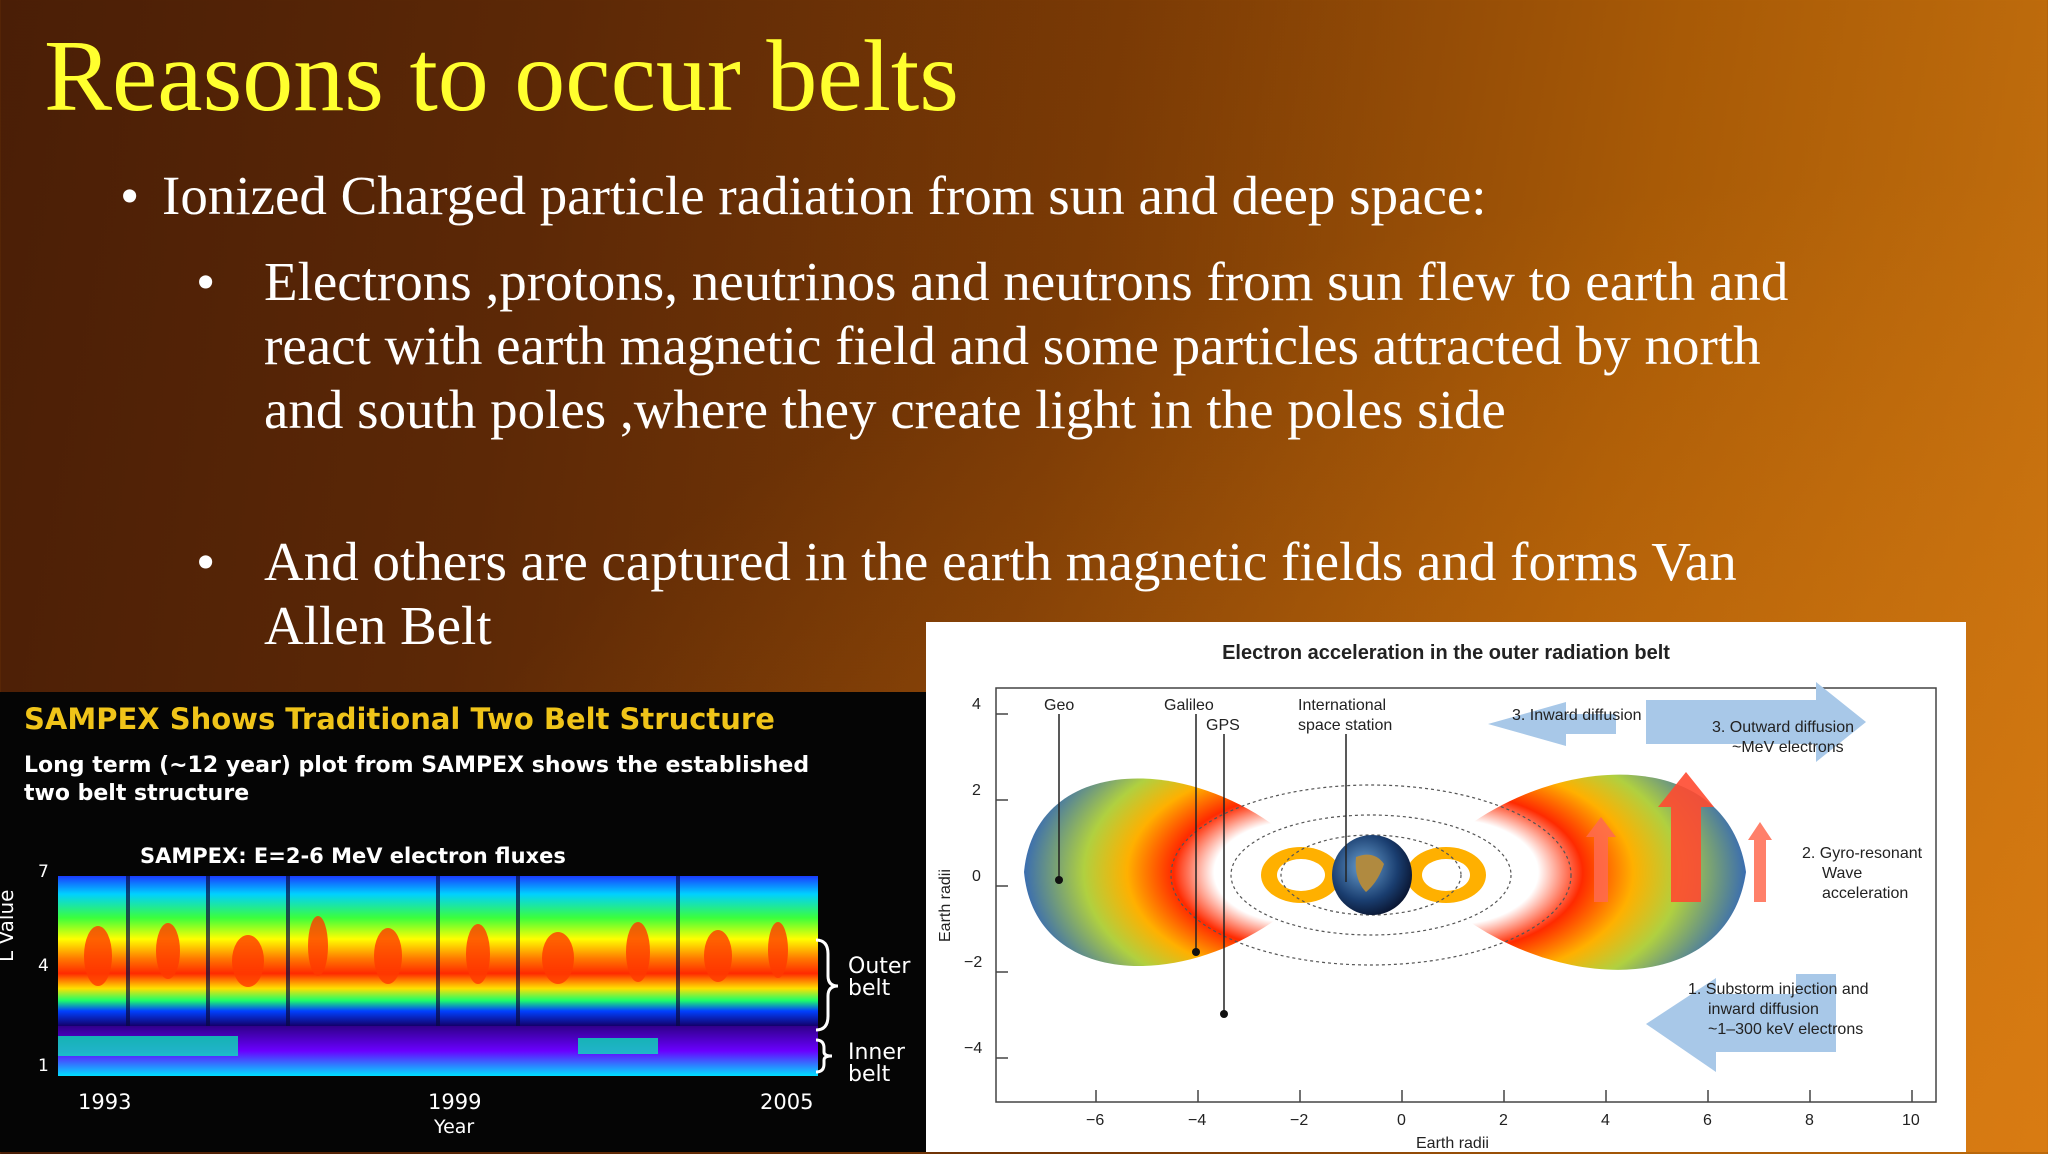 The height and width of the screenshot is (1154, 2048). What do you see at coordinates (1401, 1120) in the screenshot?
I see `x-tick: 0` at bounding box center [1401, 1120].